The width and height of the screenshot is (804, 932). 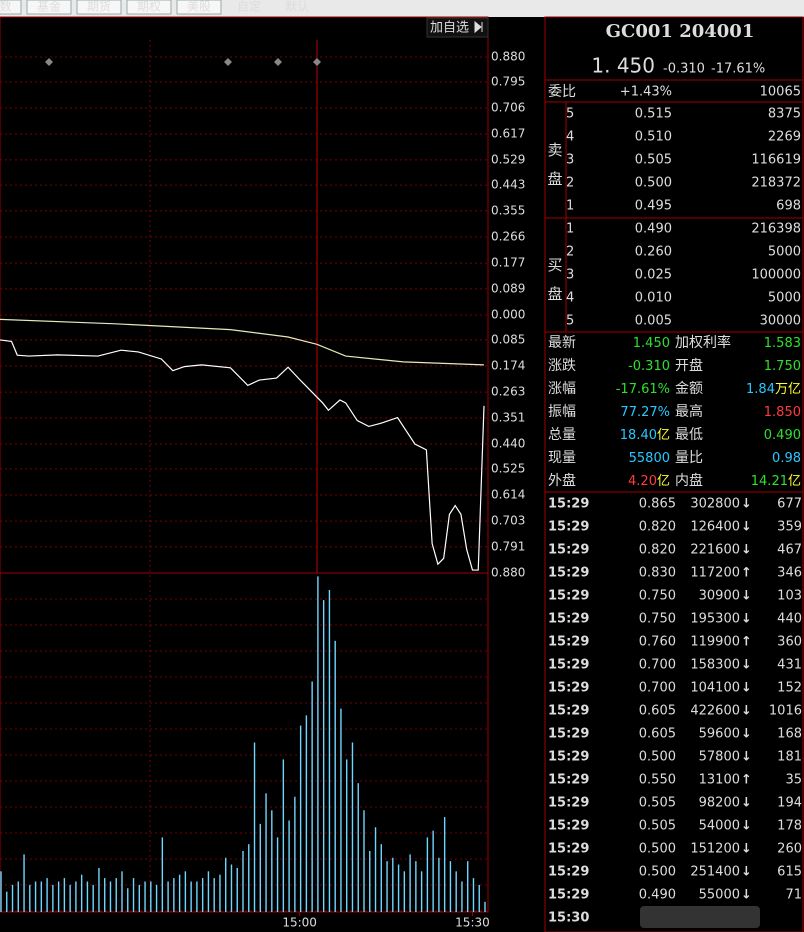 What do you see at coordinates (638, 435) in the screenshot?
I see `stat-number: 18.40` at bounding box center [638, 435].